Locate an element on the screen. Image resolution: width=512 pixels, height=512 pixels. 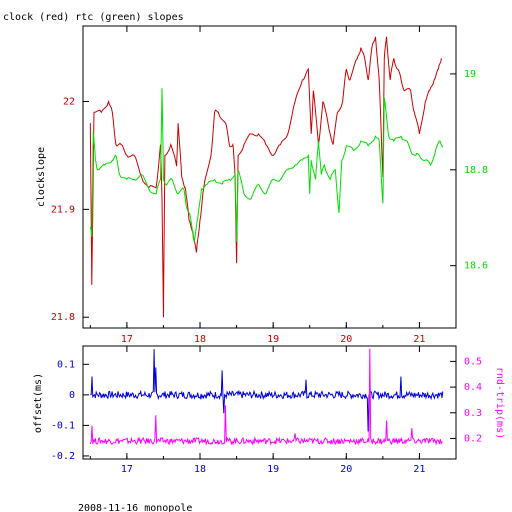
top-left-axis-label: clockslope is located at coordinates (41, 177).